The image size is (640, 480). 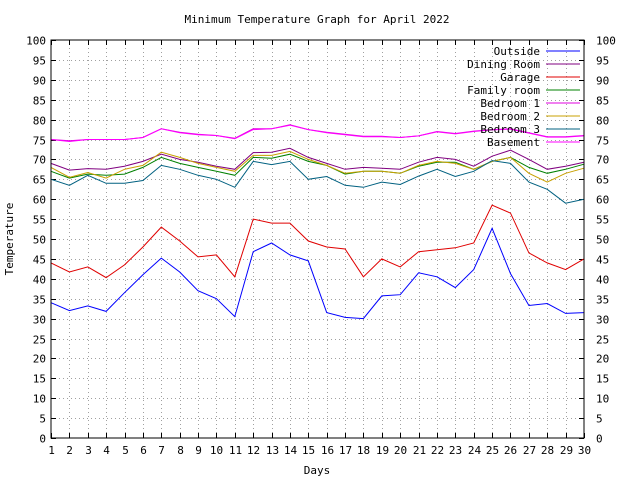 I want to click on x-tick-label: 15, so click(x=308, y=450).